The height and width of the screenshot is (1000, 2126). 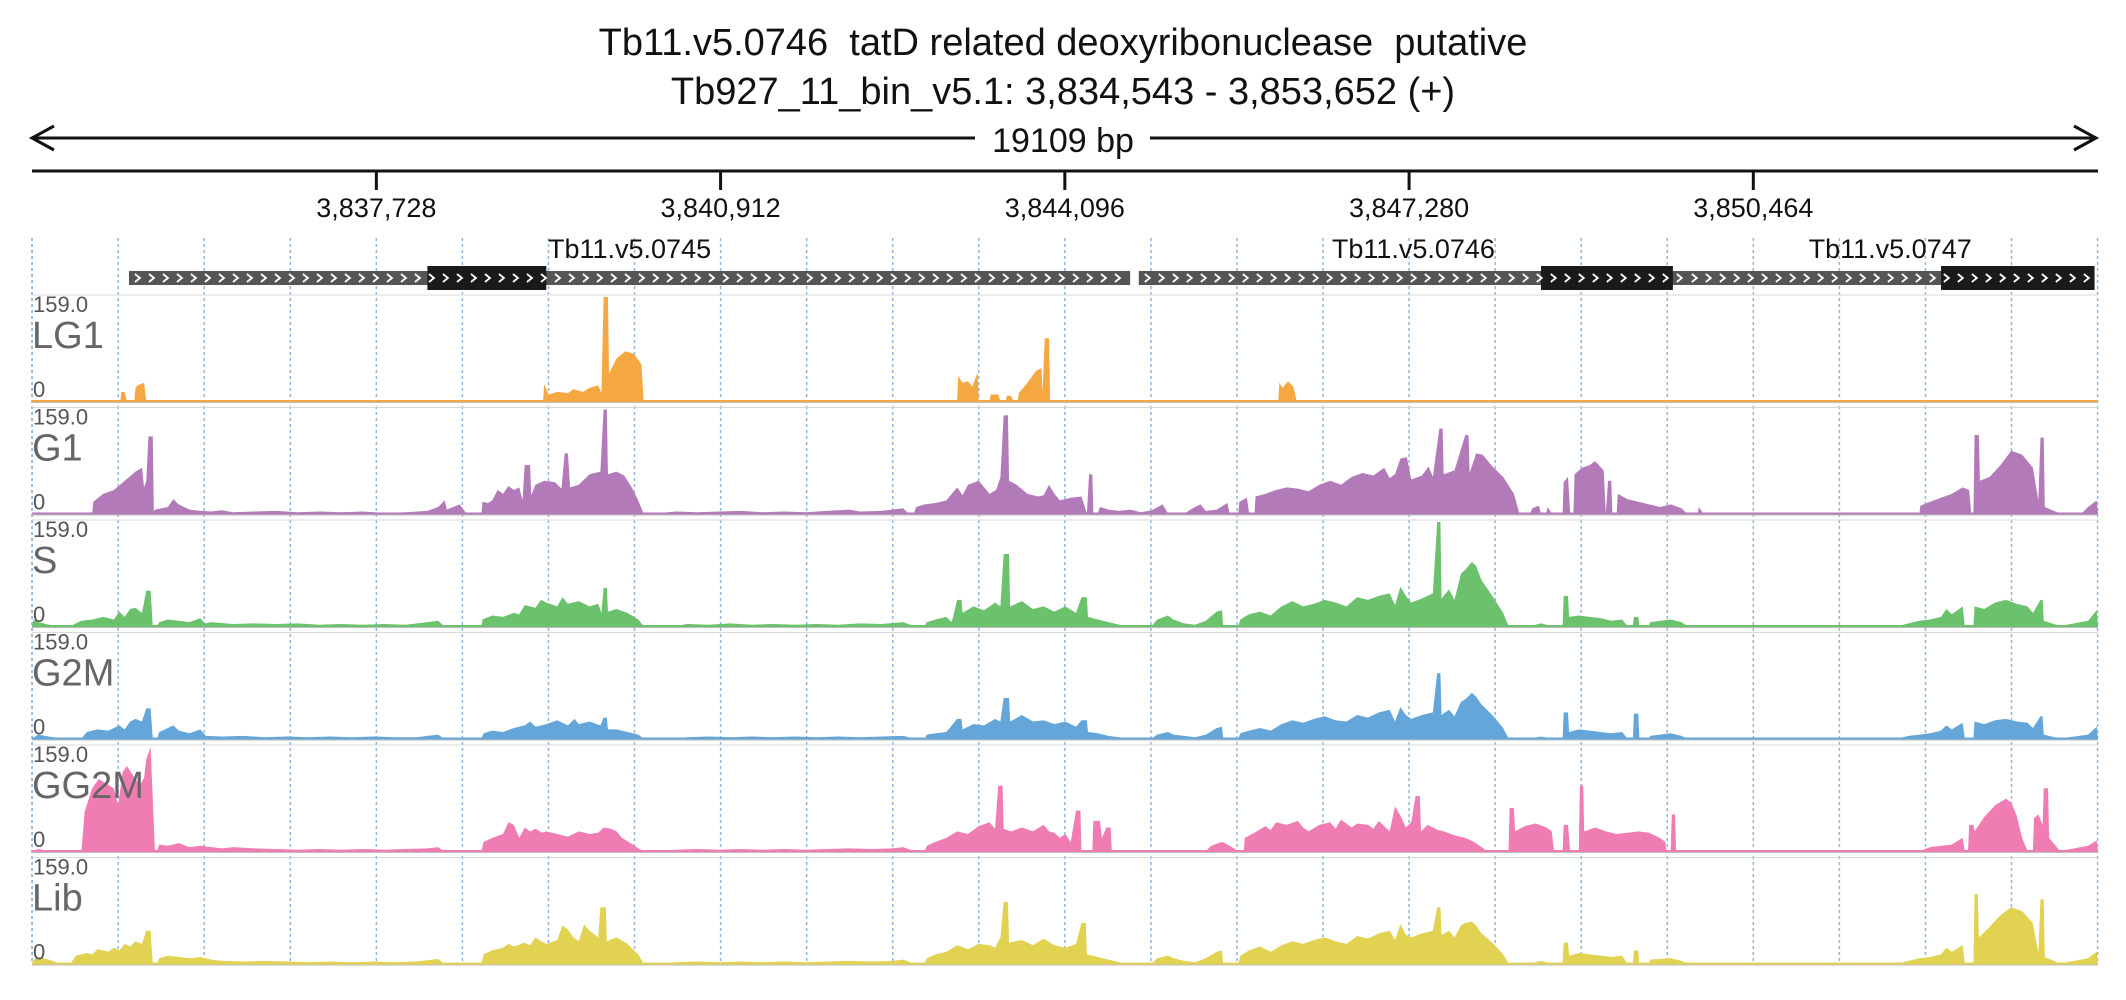 I want to click on track-s: 159.0S 0, so click(x=1065, y=572).